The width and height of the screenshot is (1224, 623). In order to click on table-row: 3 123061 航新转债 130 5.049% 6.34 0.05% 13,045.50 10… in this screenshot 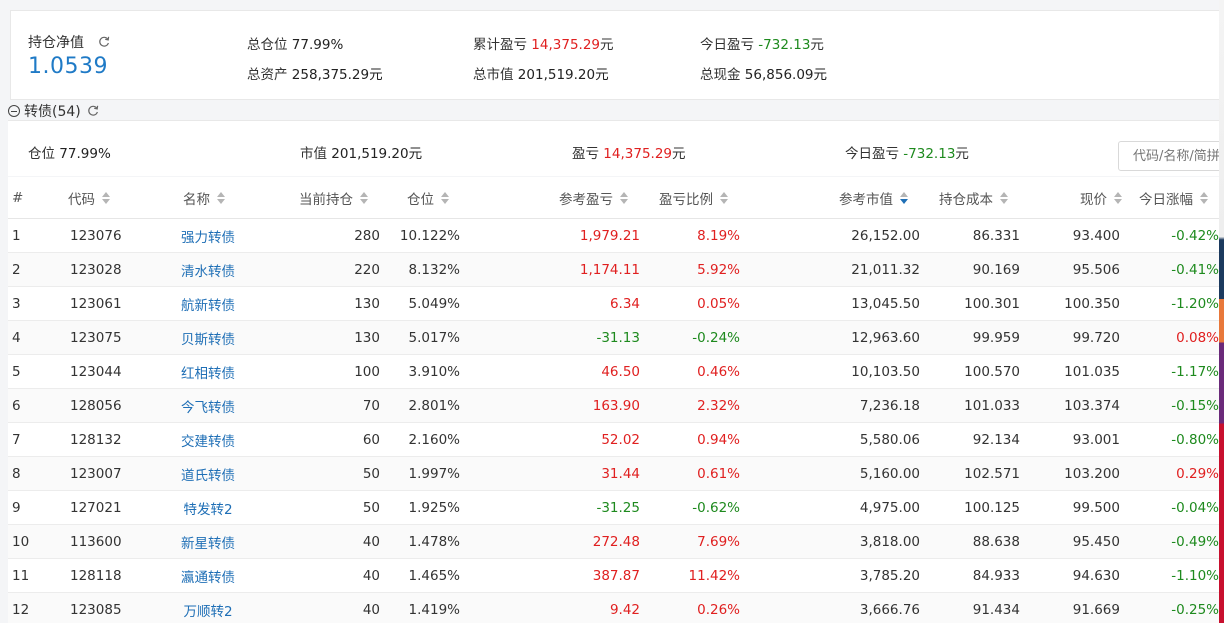, I will do `click(616, 304)`.